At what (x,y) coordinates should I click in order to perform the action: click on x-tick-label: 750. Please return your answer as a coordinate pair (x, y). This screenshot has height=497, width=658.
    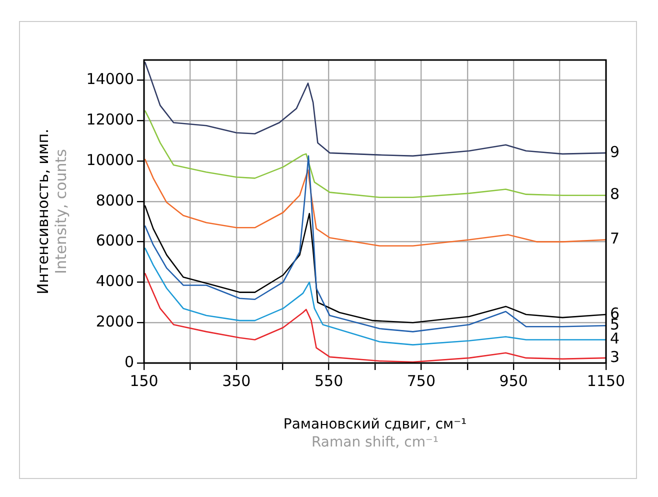
    Looking at the image, I should click on (421, 381).